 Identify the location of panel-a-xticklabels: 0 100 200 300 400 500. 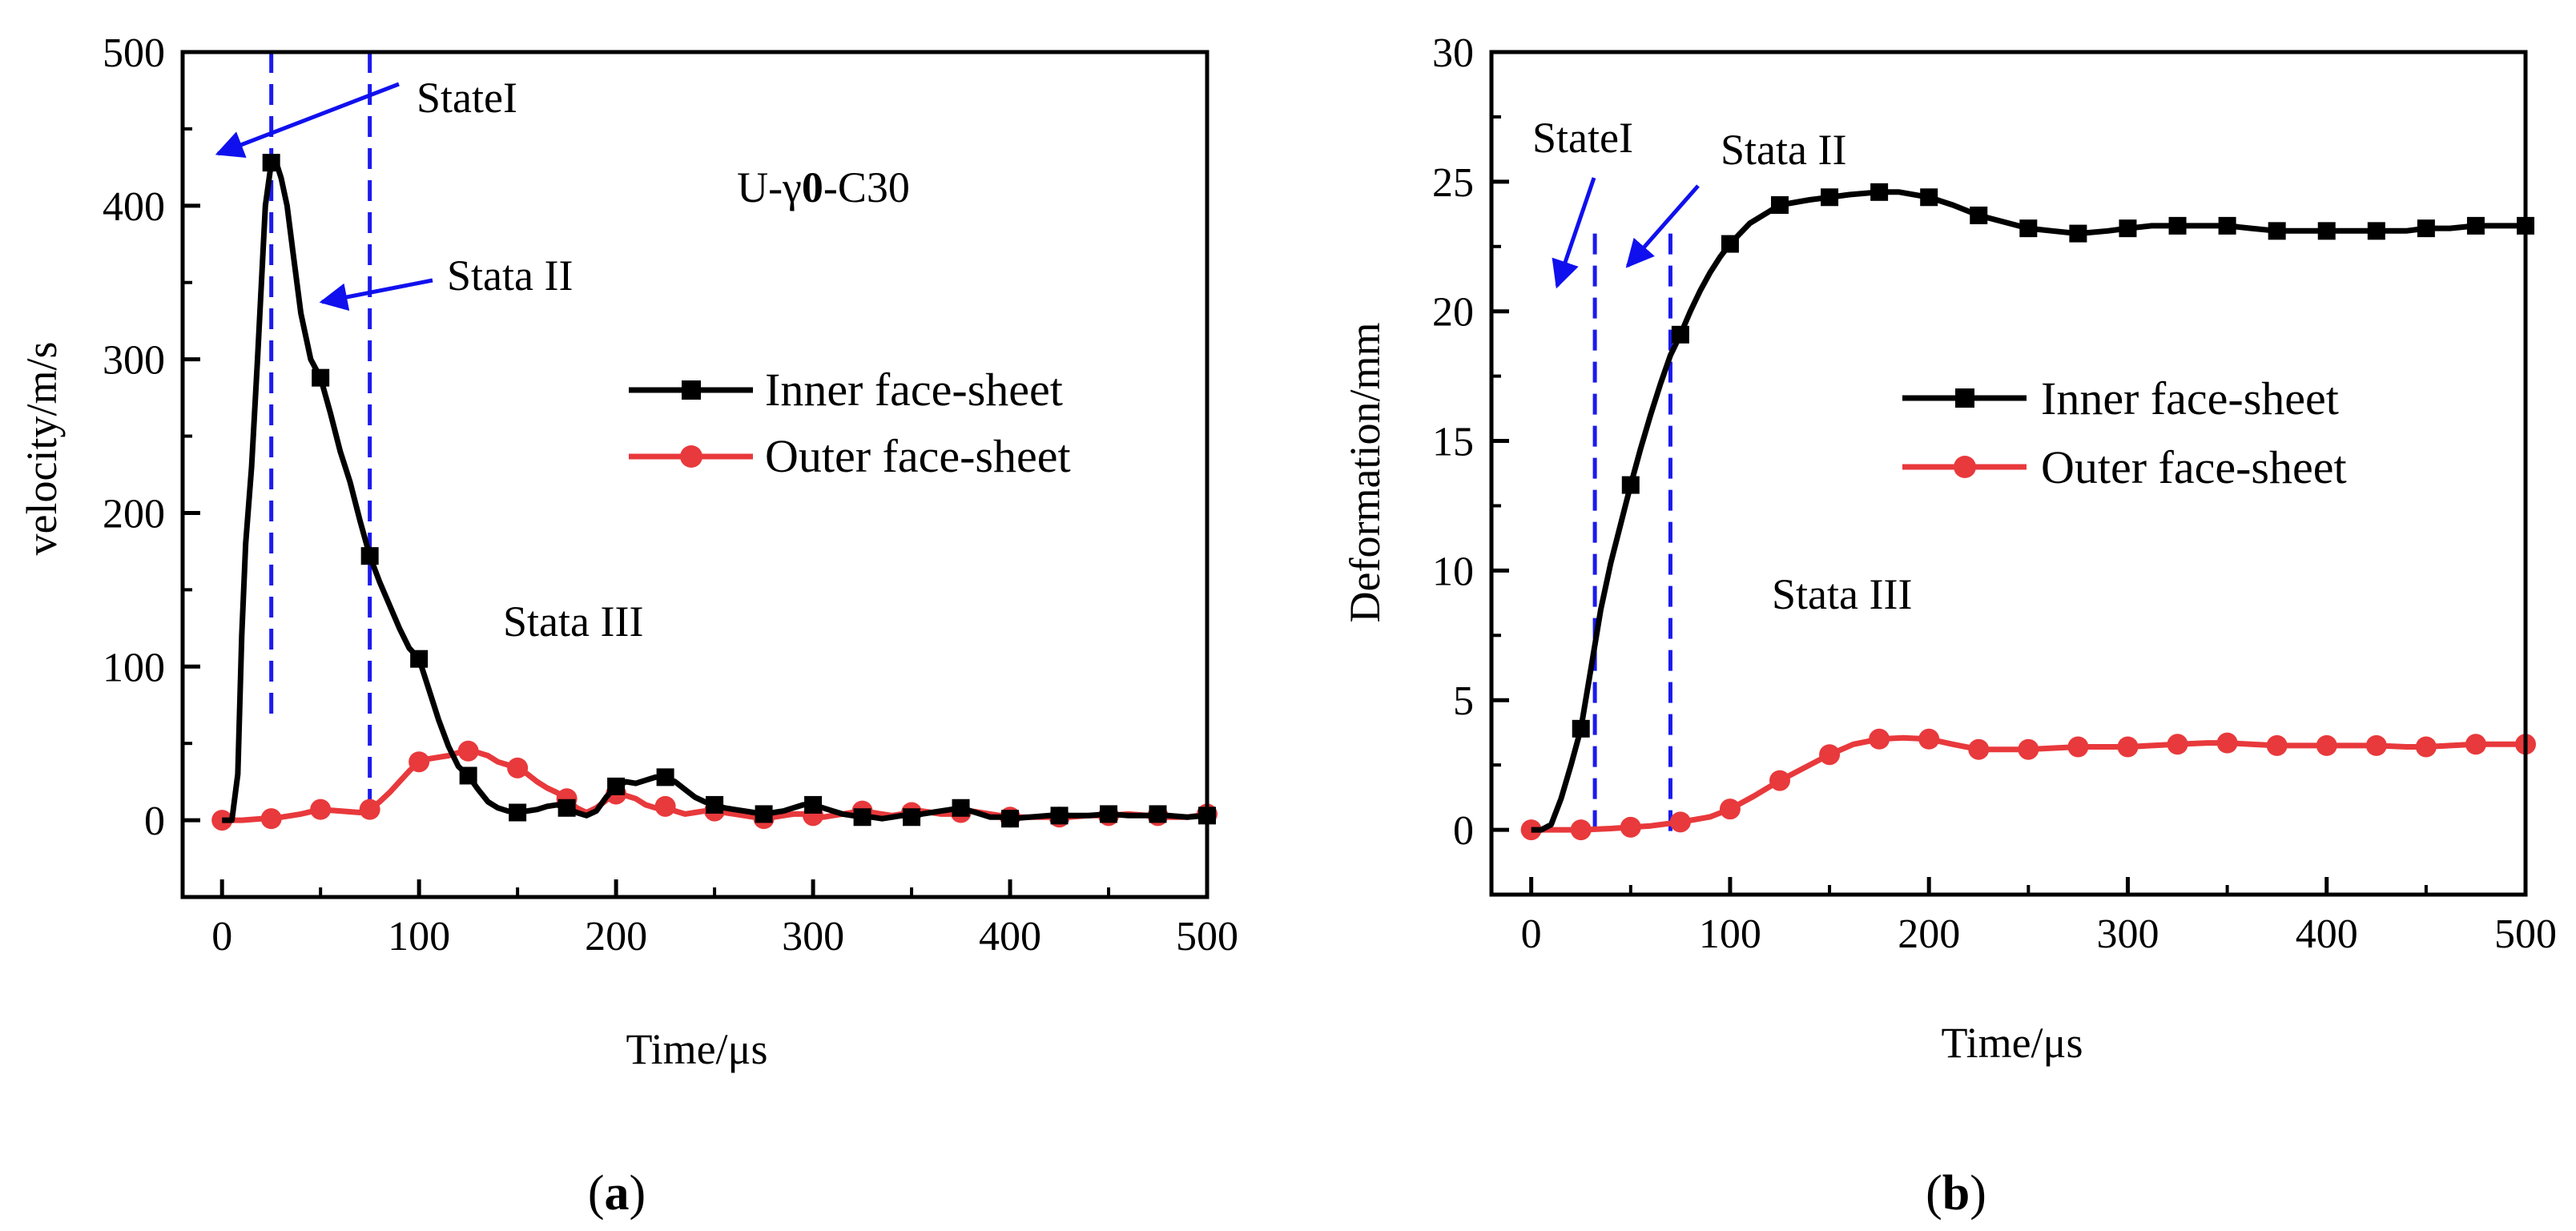
(724, 936).